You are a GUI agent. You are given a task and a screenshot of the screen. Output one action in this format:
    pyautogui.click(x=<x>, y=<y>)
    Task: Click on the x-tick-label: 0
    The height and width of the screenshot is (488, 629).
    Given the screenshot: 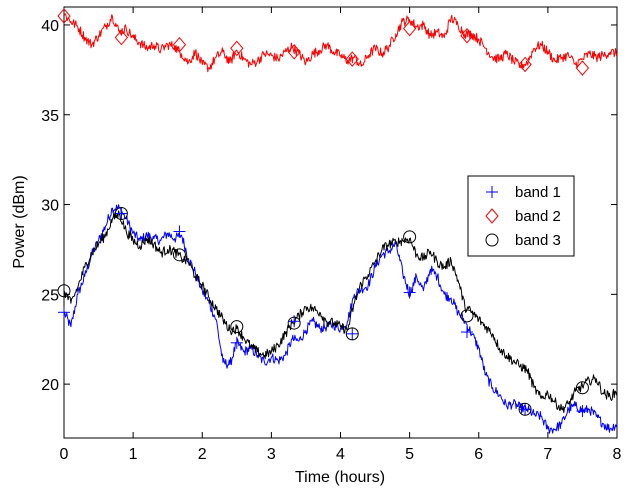 What is the action you would take?
    pyautogui.click(x=64, y=454)
    